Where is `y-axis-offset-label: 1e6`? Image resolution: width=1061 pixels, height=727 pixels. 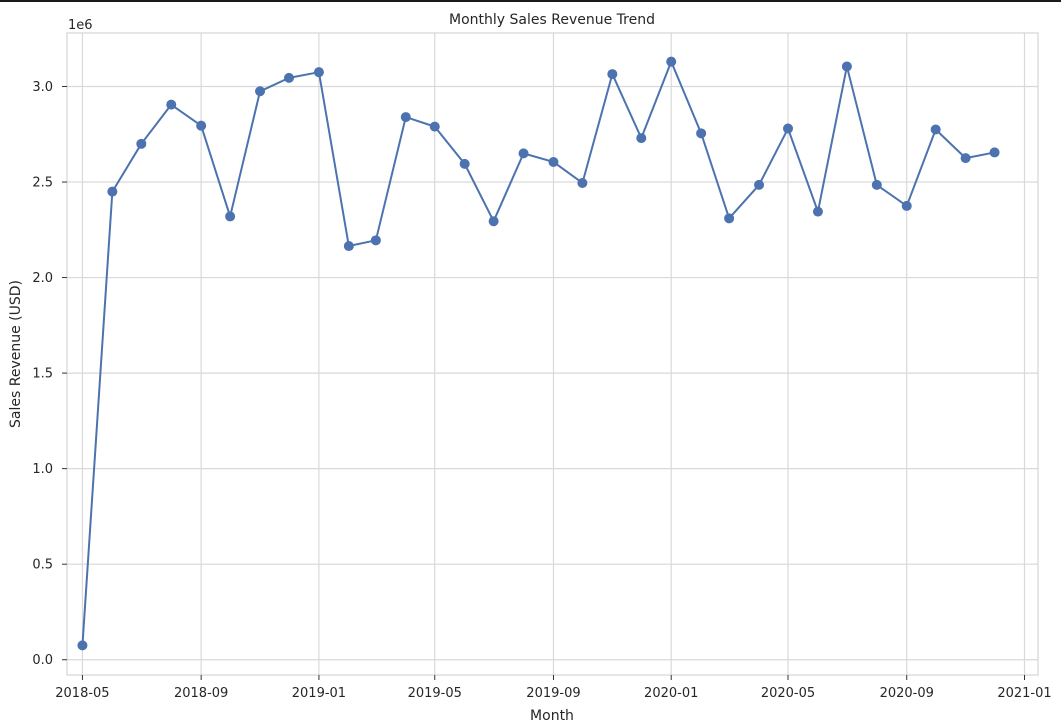
y-axis-offset-label: 1e6 is located at coordinates (80, 25).